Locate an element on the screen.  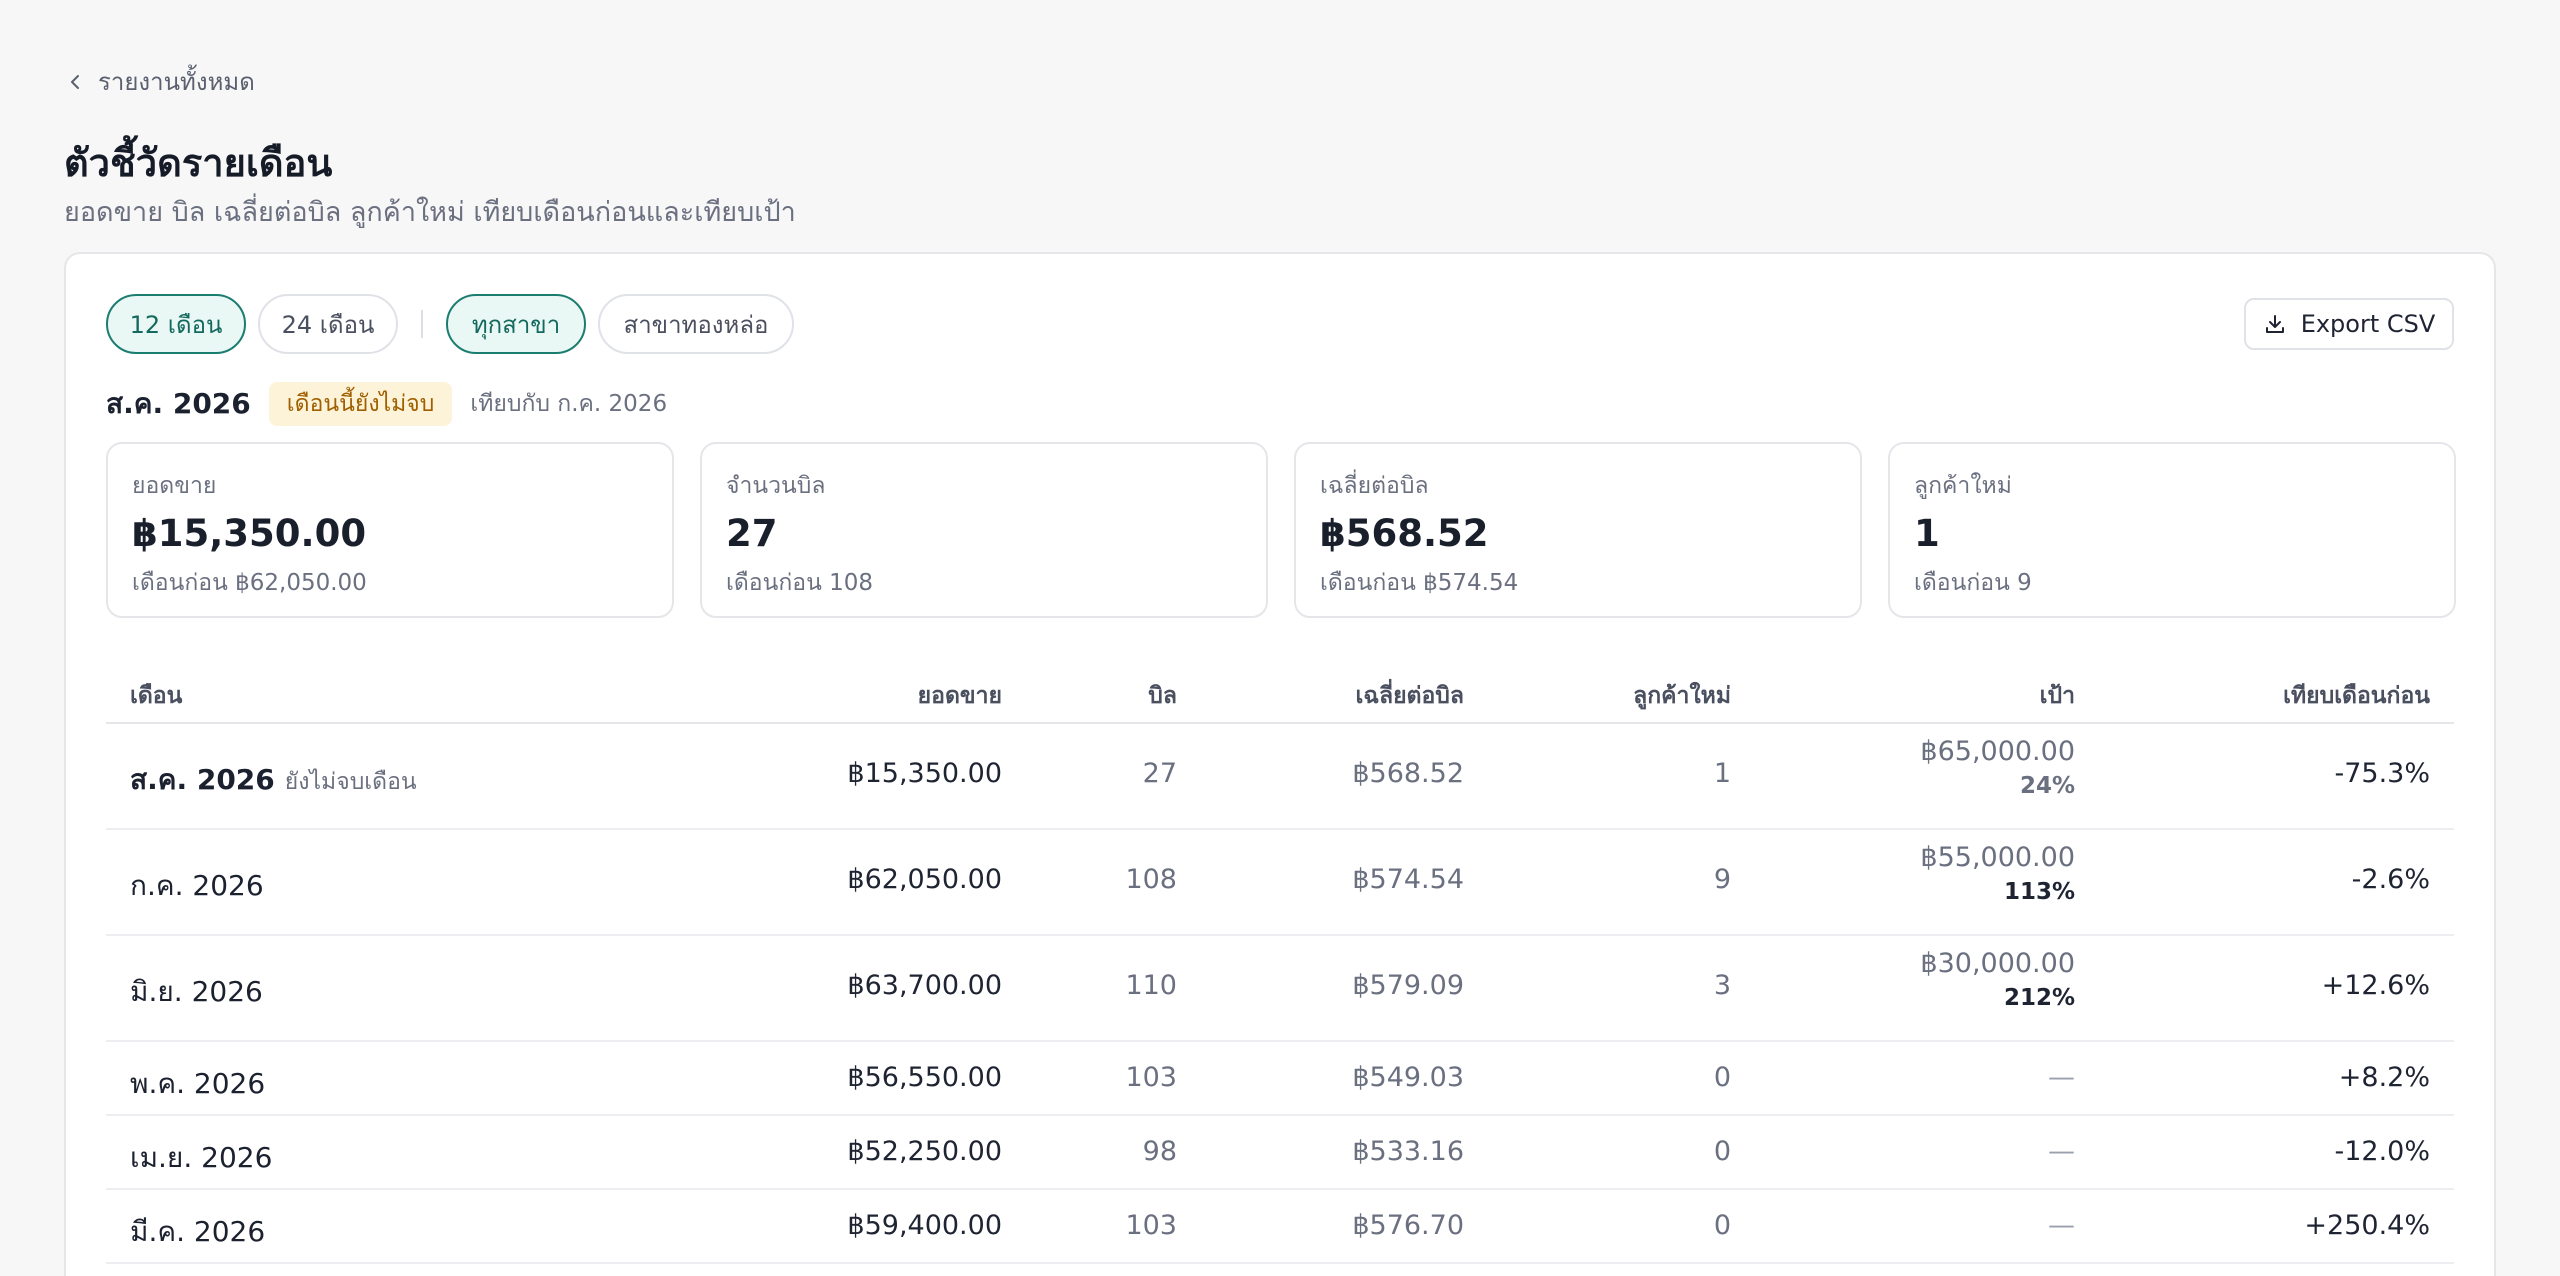
cell-sales: ฿52,250.00 is located at coordinates (924, 1151).